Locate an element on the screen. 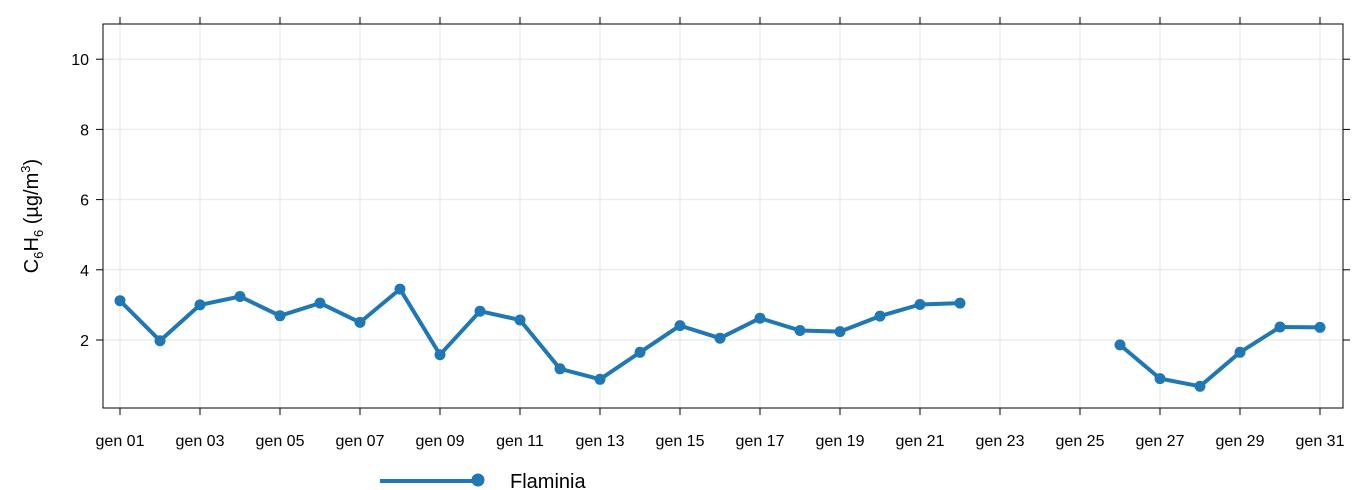  y-axis-title-sub2: 6 is located at coordinates (38, 233).